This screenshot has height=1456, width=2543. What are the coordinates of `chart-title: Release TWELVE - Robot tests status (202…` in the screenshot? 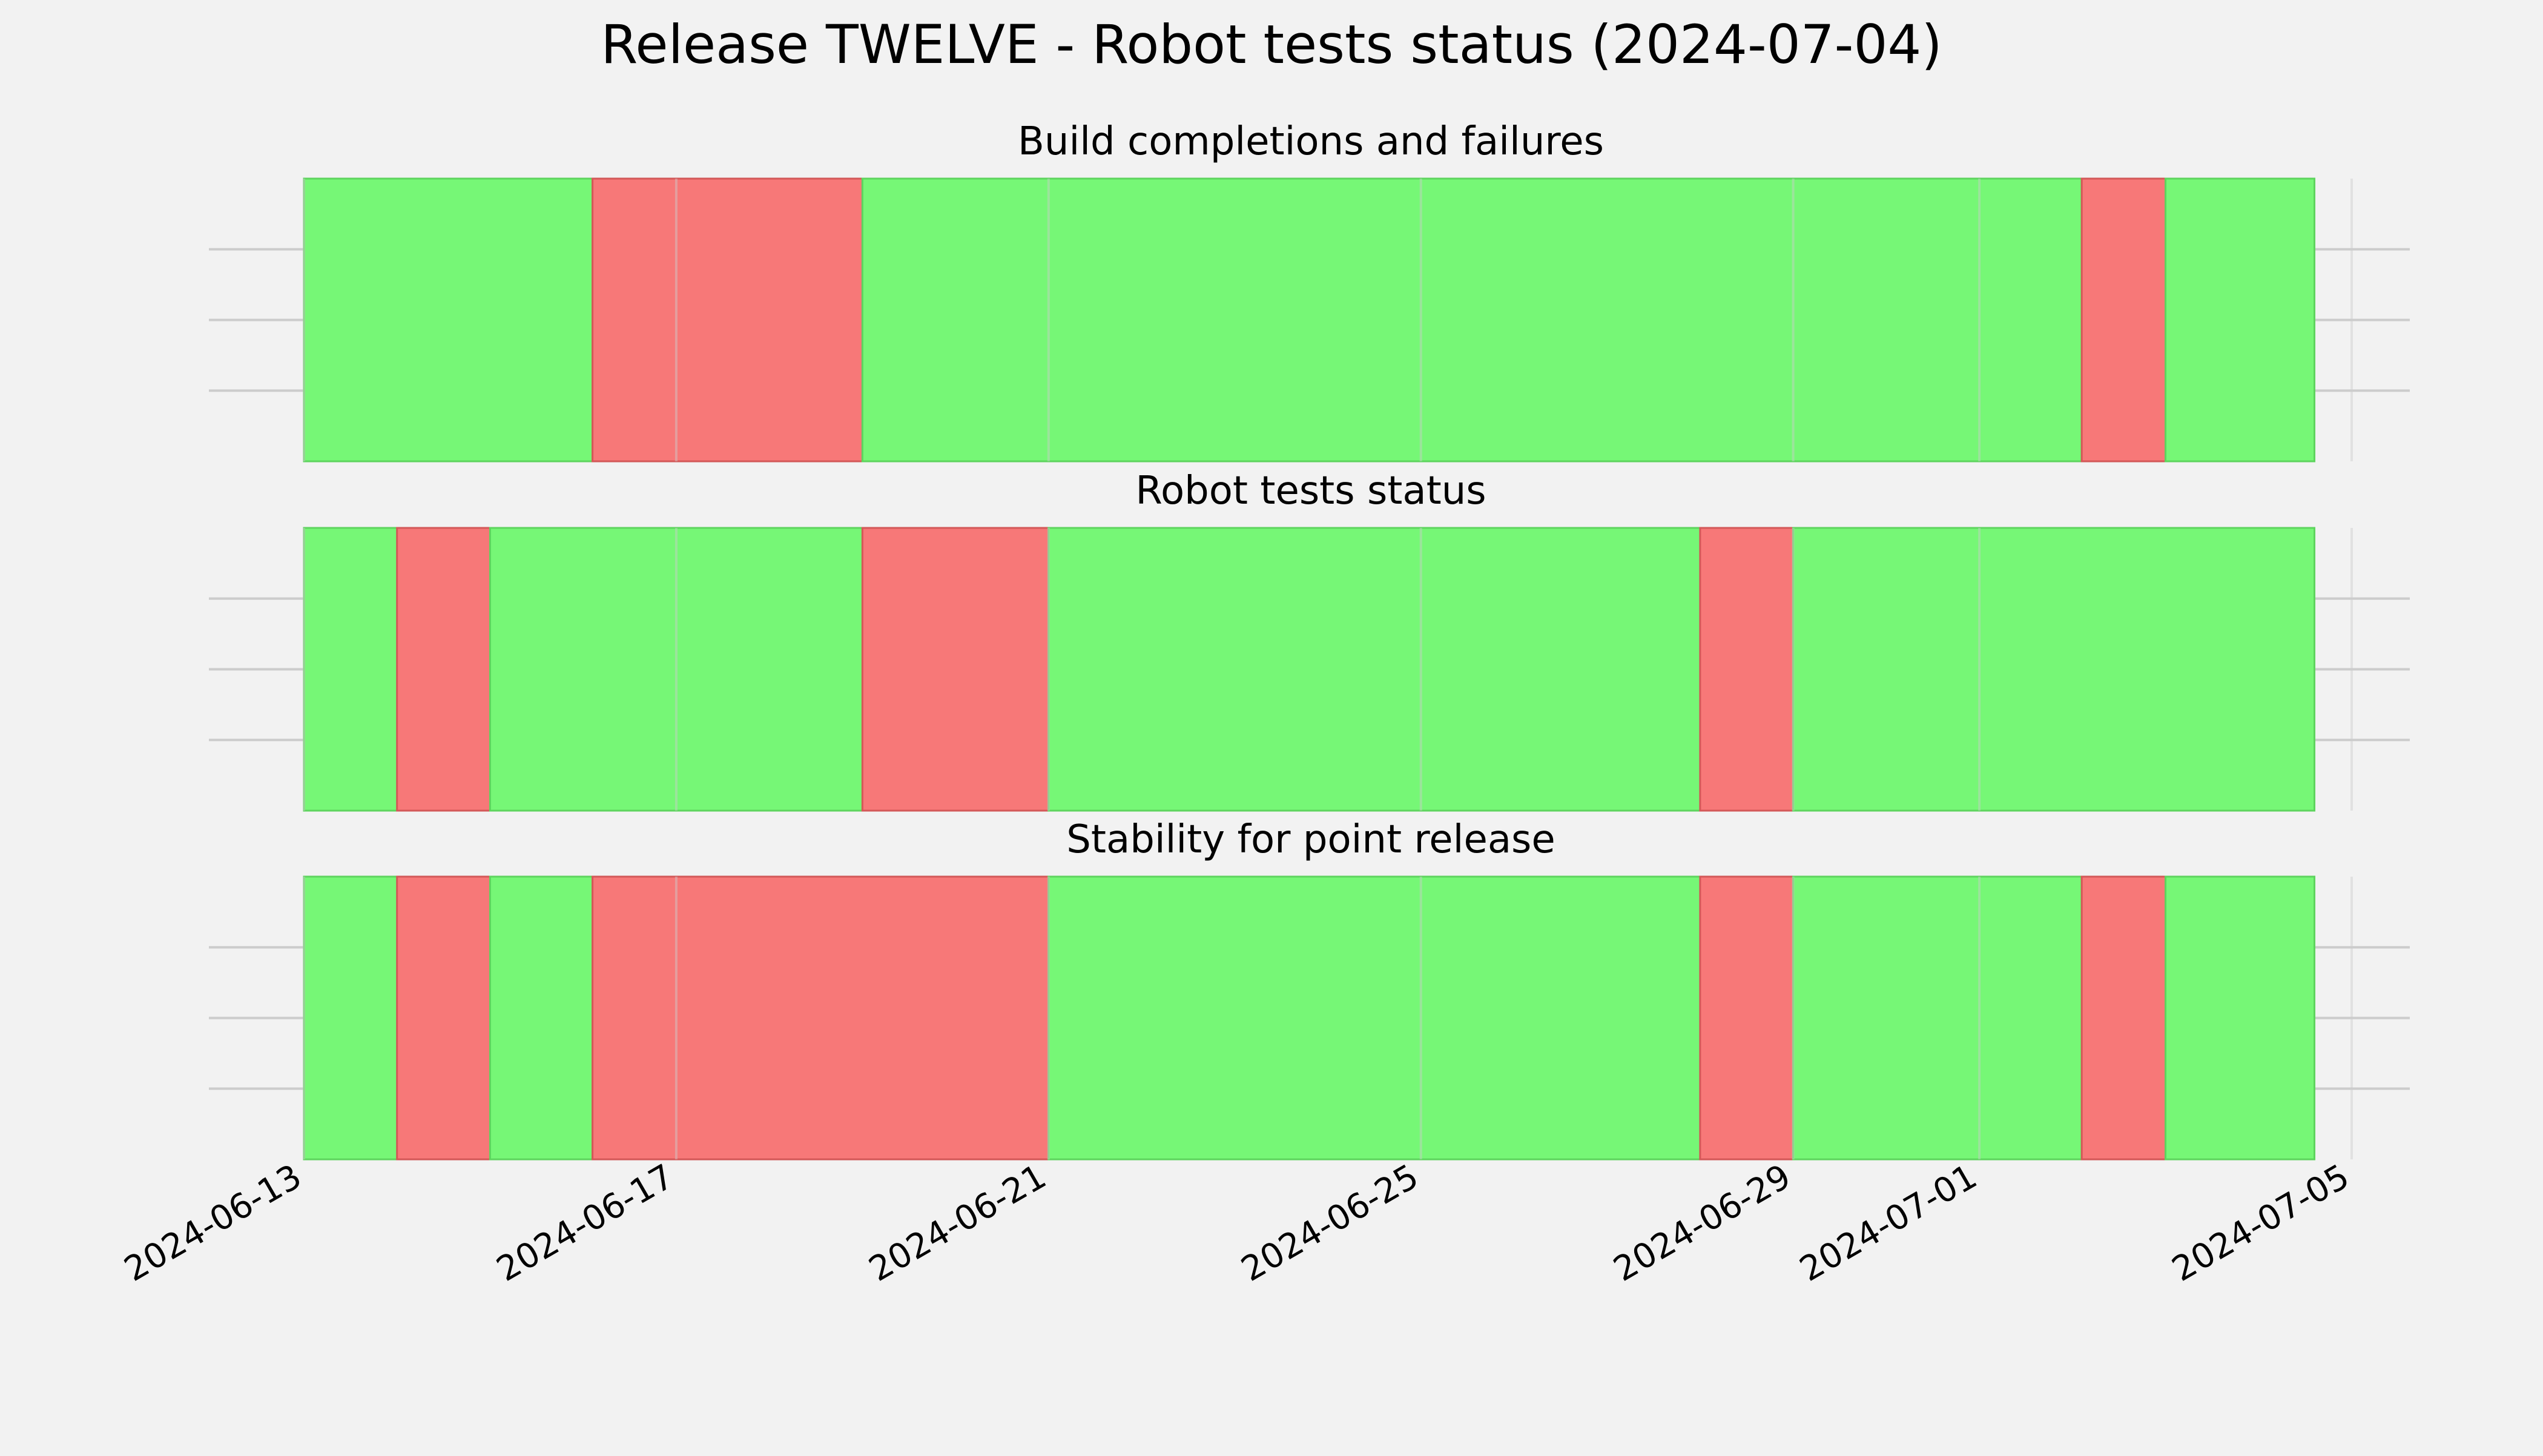 It's located at (1271, 44).